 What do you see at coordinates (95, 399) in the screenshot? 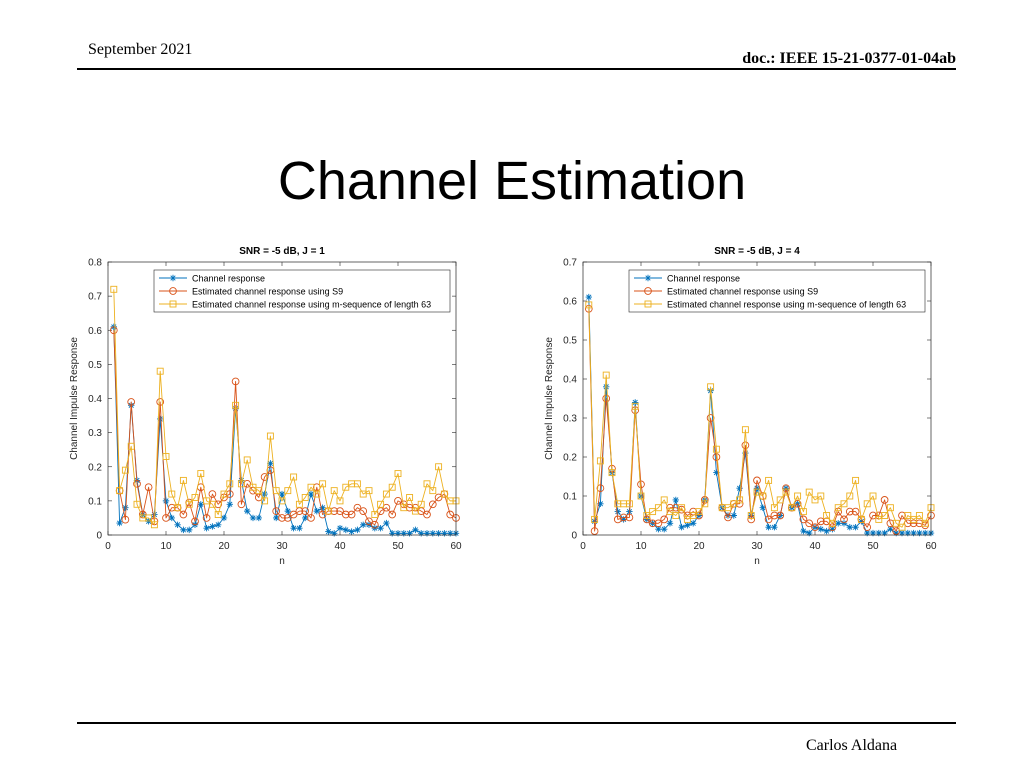
I see `y-tick-label: 0.4` at bounding box center [95, 399].